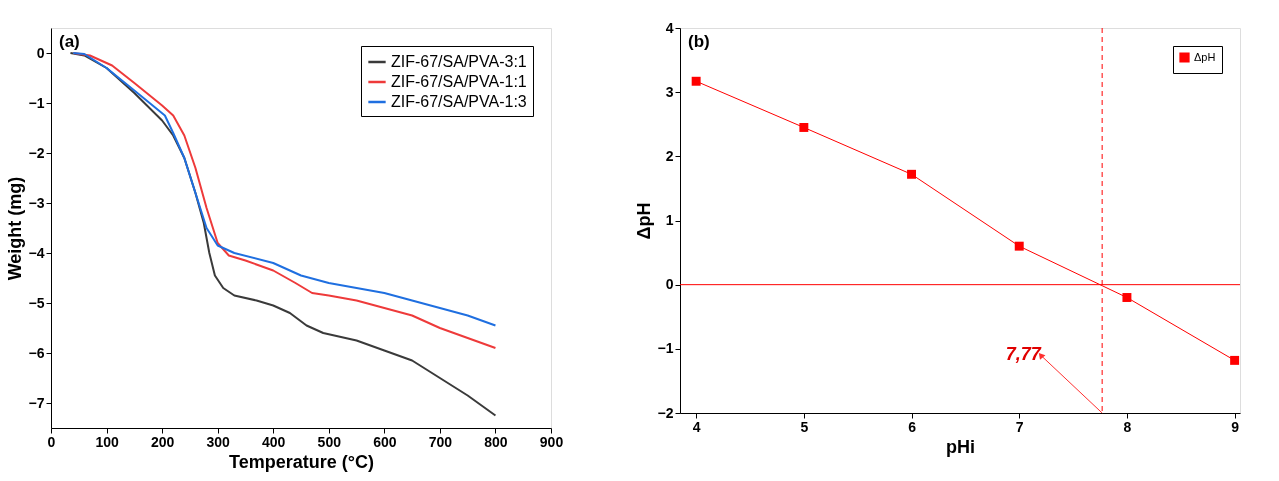 This screenshot has width=1279, height=481. I want to click on x-axis-title: Temperature (°C), so click(301, 461).